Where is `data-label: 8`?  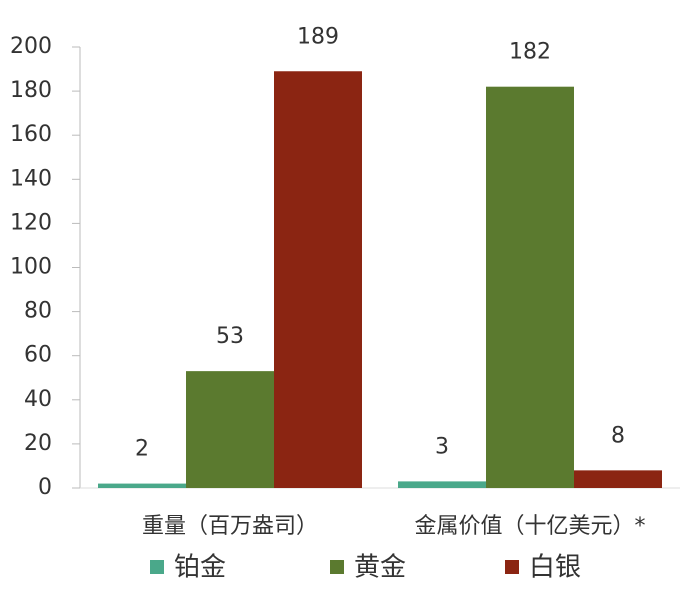 data-label: 8 is located at coordinates (618, 435).